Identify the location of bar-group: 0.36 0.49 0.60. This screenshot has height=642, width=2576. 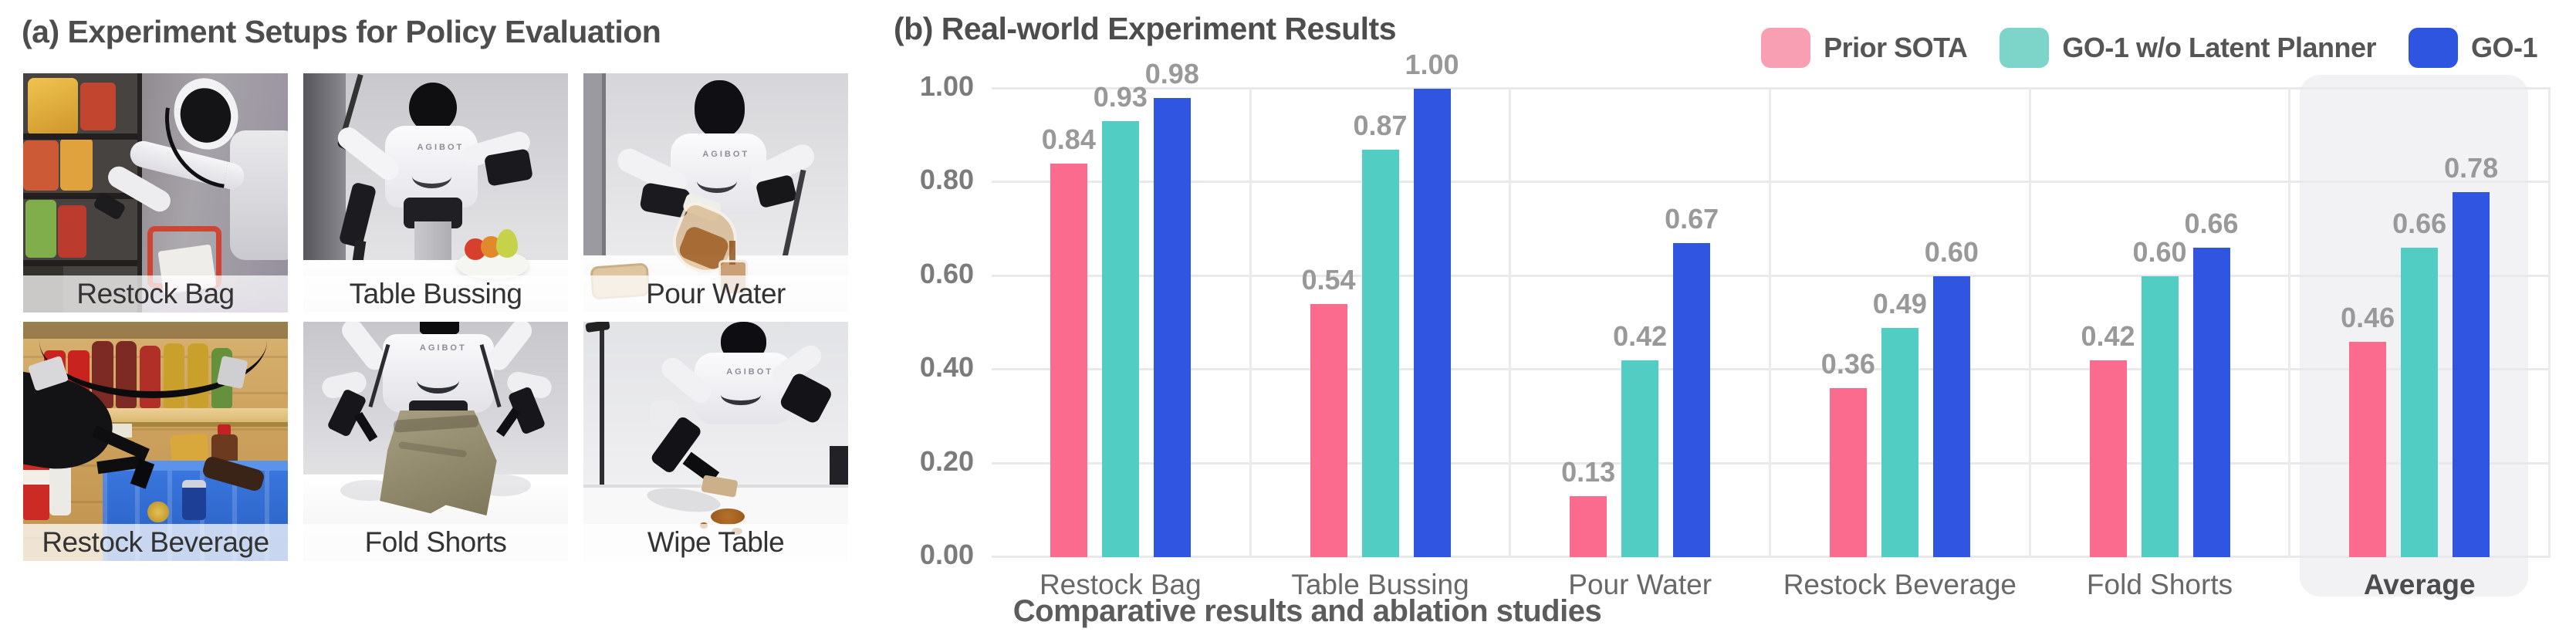
(1900, 323).